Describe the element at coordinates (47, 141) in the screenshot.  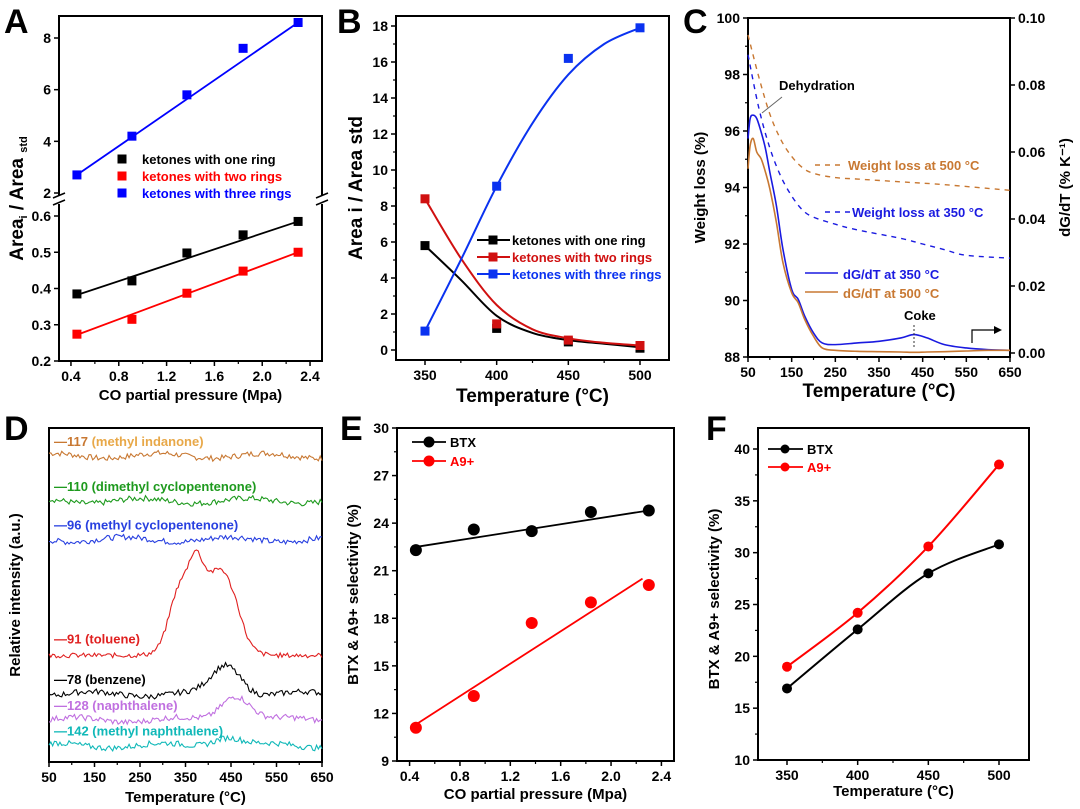
I see `y-tick-label: 4` at that location.